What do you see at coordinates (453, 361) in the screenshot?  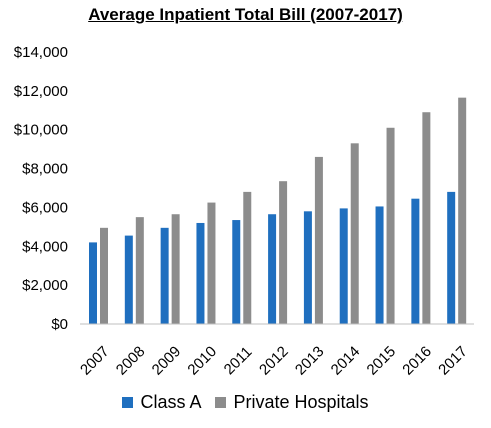 I see `x-tick-label: 2017` at bounding box center [453, 361].